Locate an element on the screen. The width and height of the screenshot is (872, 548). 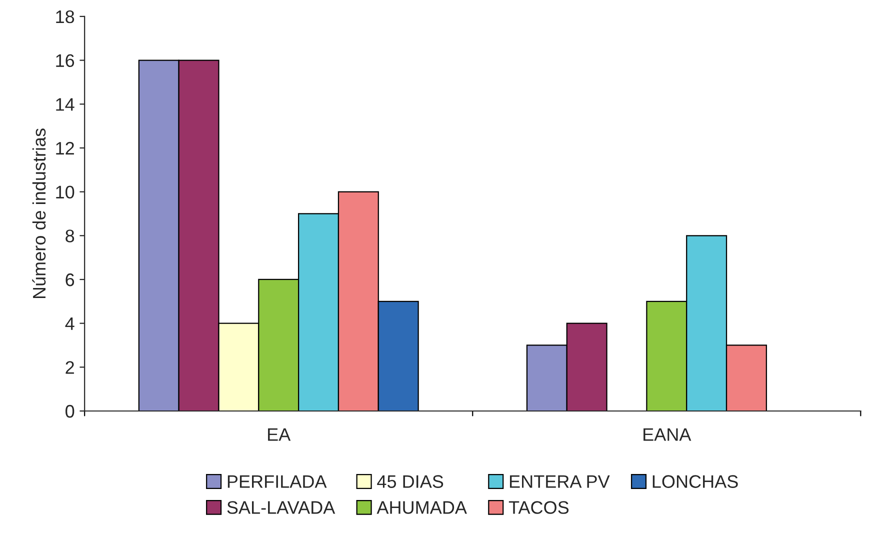
y-tick-label: 14 is located at coordinates (65, 104).